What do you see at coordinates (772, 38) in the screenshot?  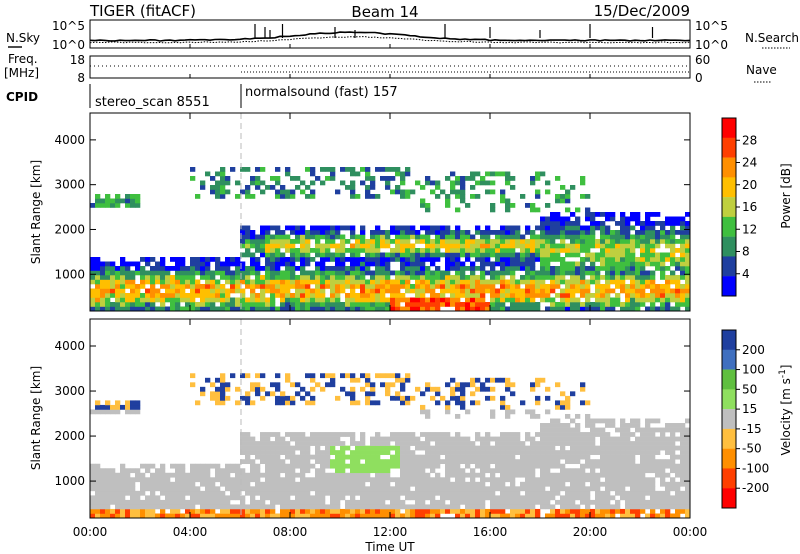 I see `nsearch-label: N.Search` at bounding box center [772, 38].